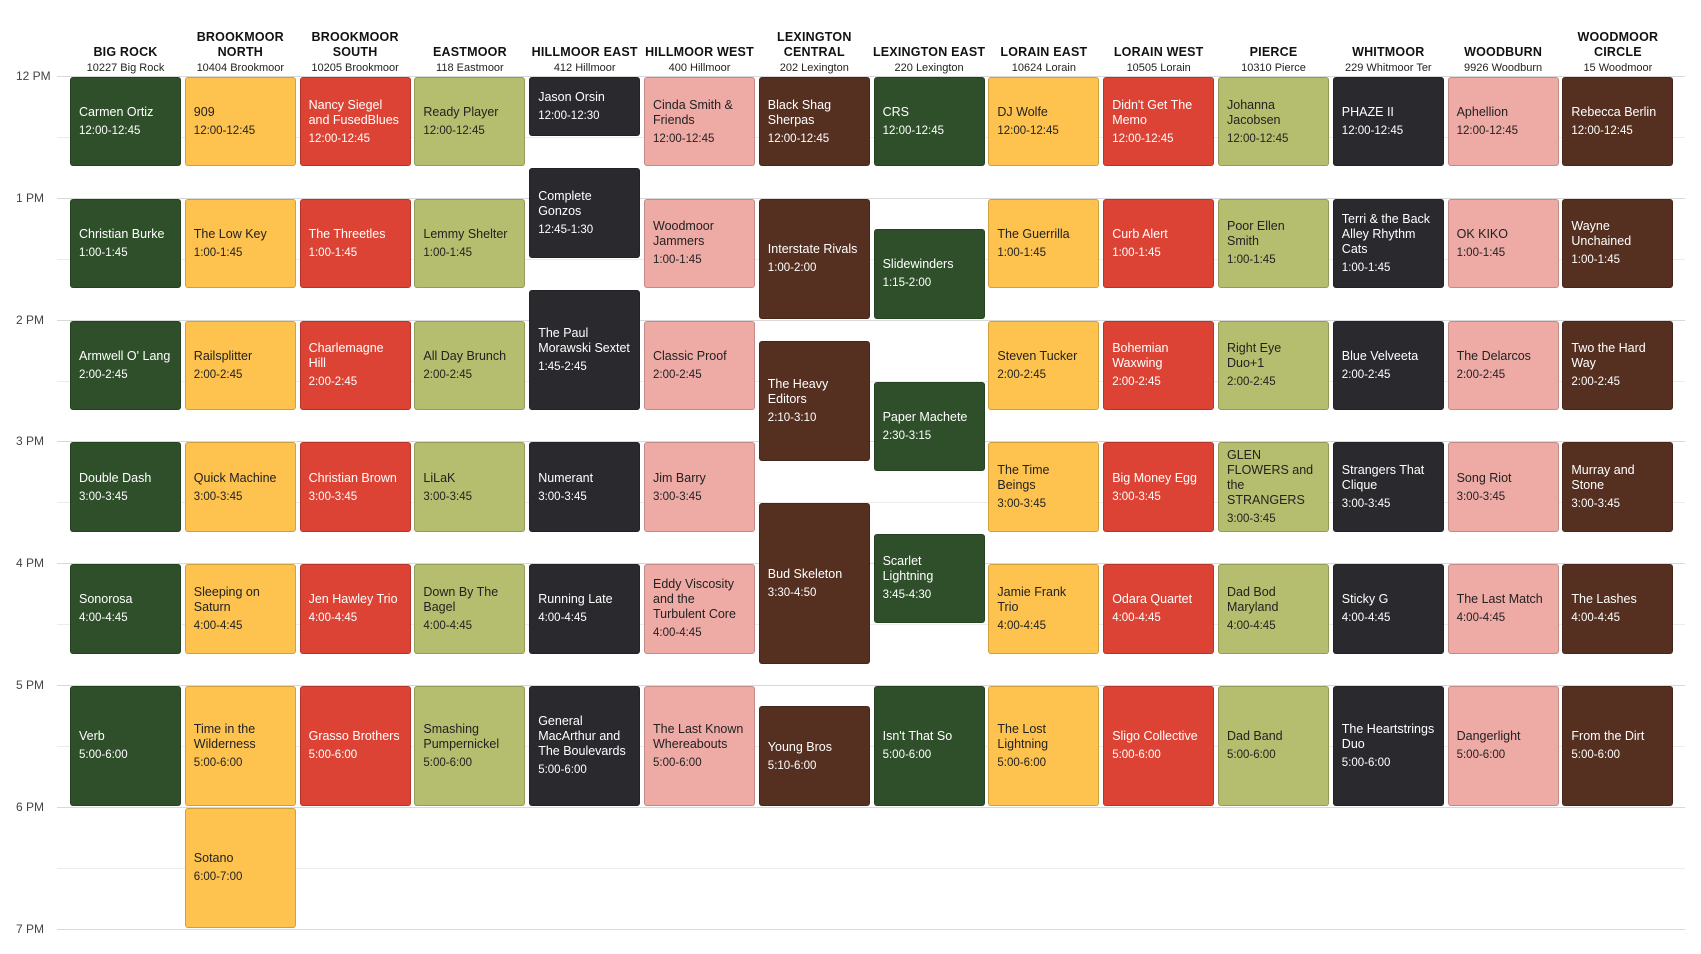 The width and height of the screenshot is (1701, 954). I want to click on event-card: Time in the Wilderness 5:00-6:00, so click(240, 746).